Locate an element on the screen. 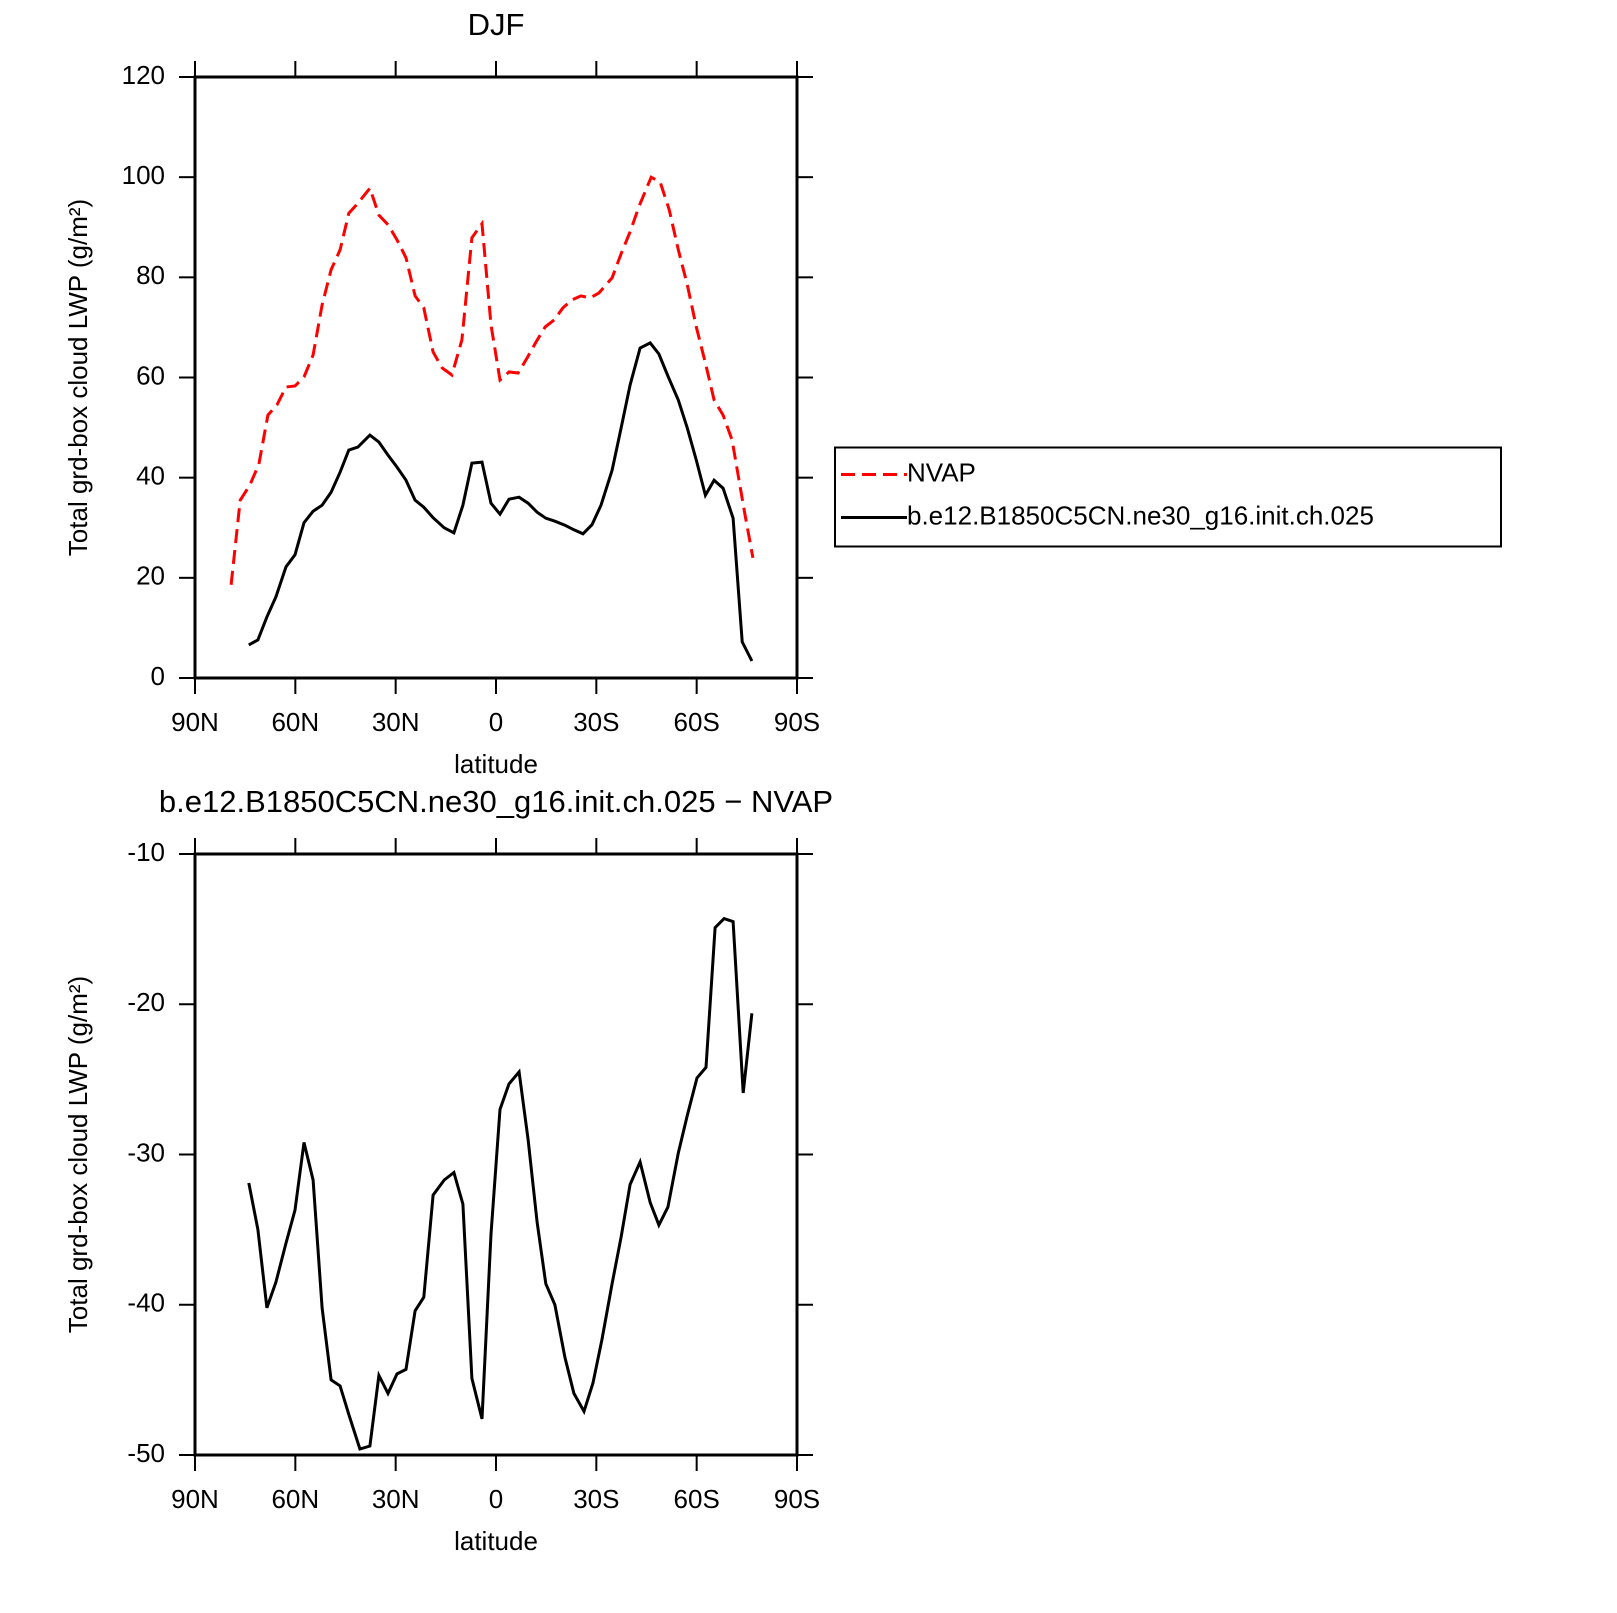 Image resolution: width=1617 pixels, height=1613 pixels. y-tick-label: -10 is located at coordinates (146, 852).